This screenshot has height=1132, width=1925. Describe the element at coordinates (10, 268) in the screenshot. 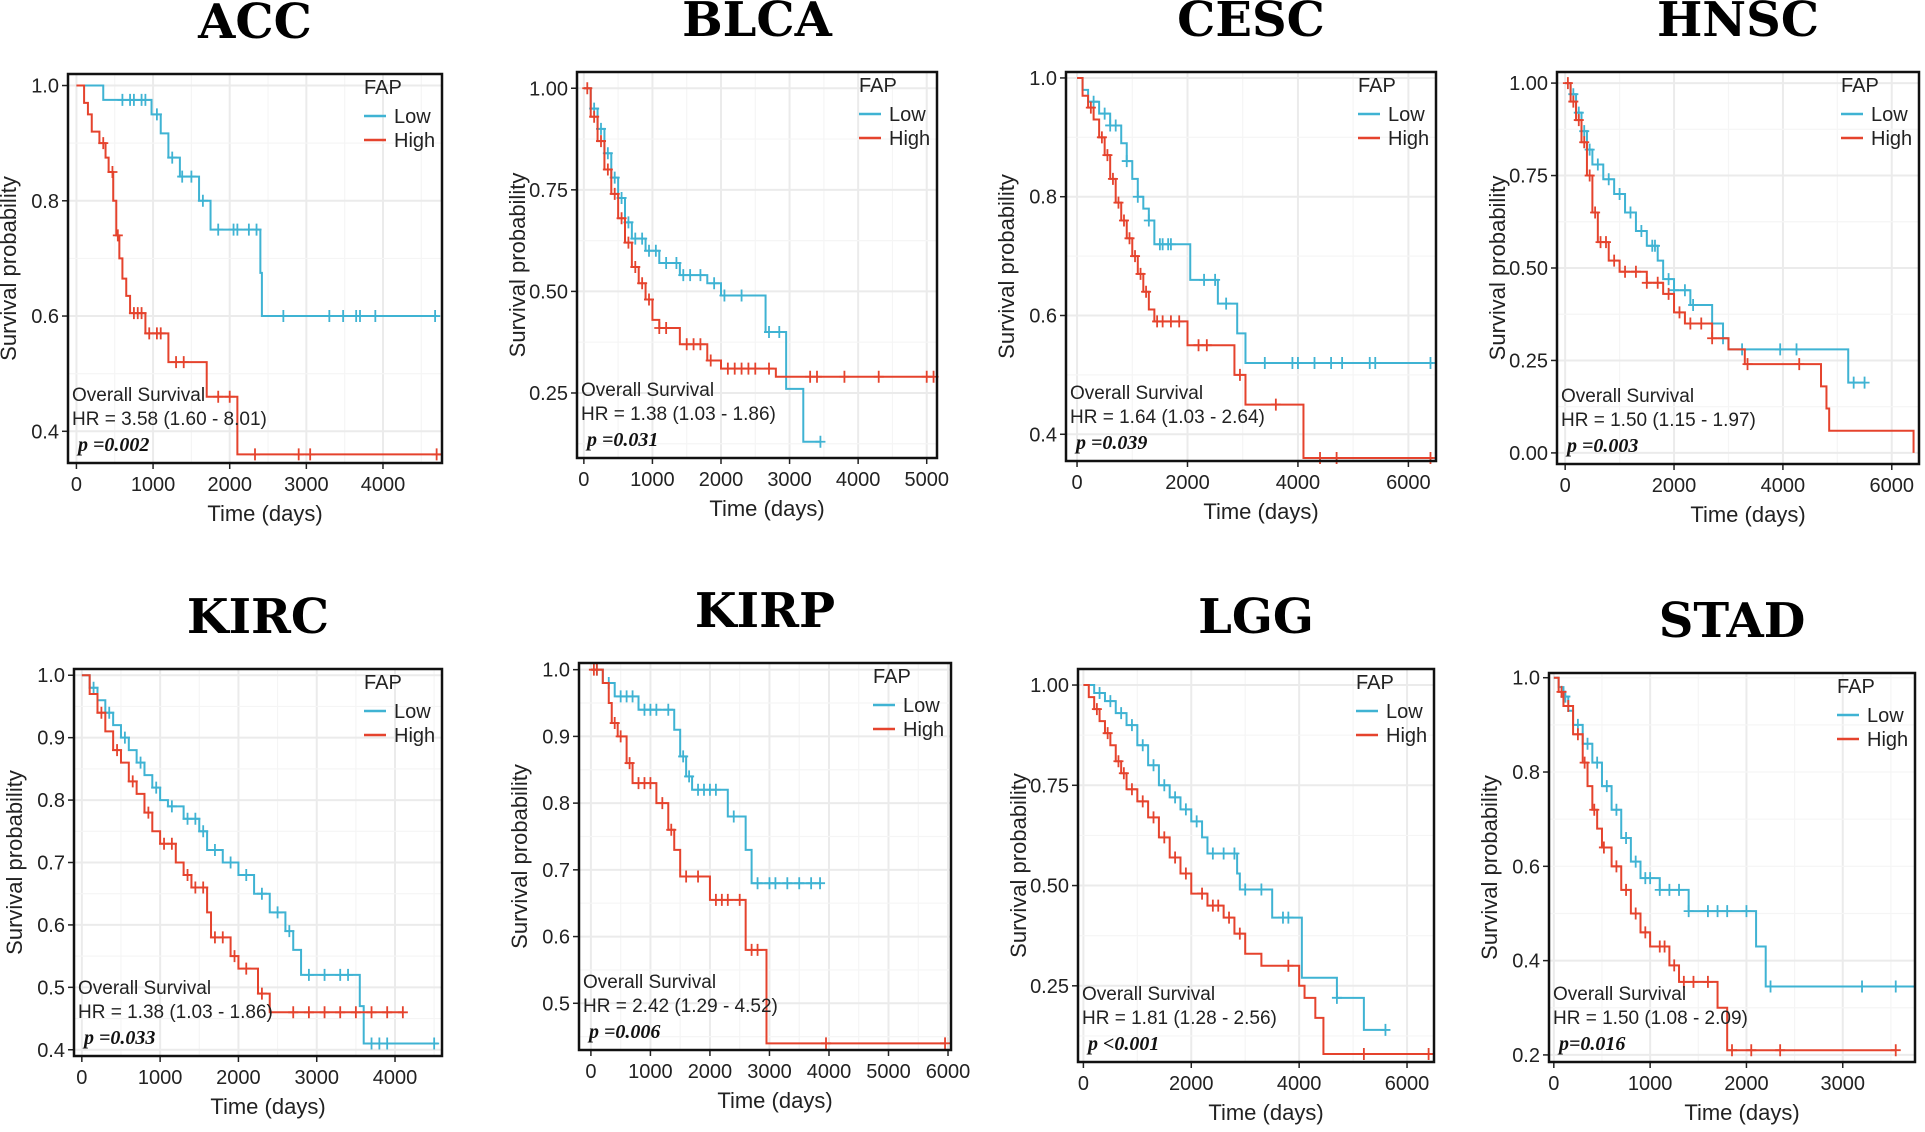

I see `y-axis-title: Survival probability` at that location.